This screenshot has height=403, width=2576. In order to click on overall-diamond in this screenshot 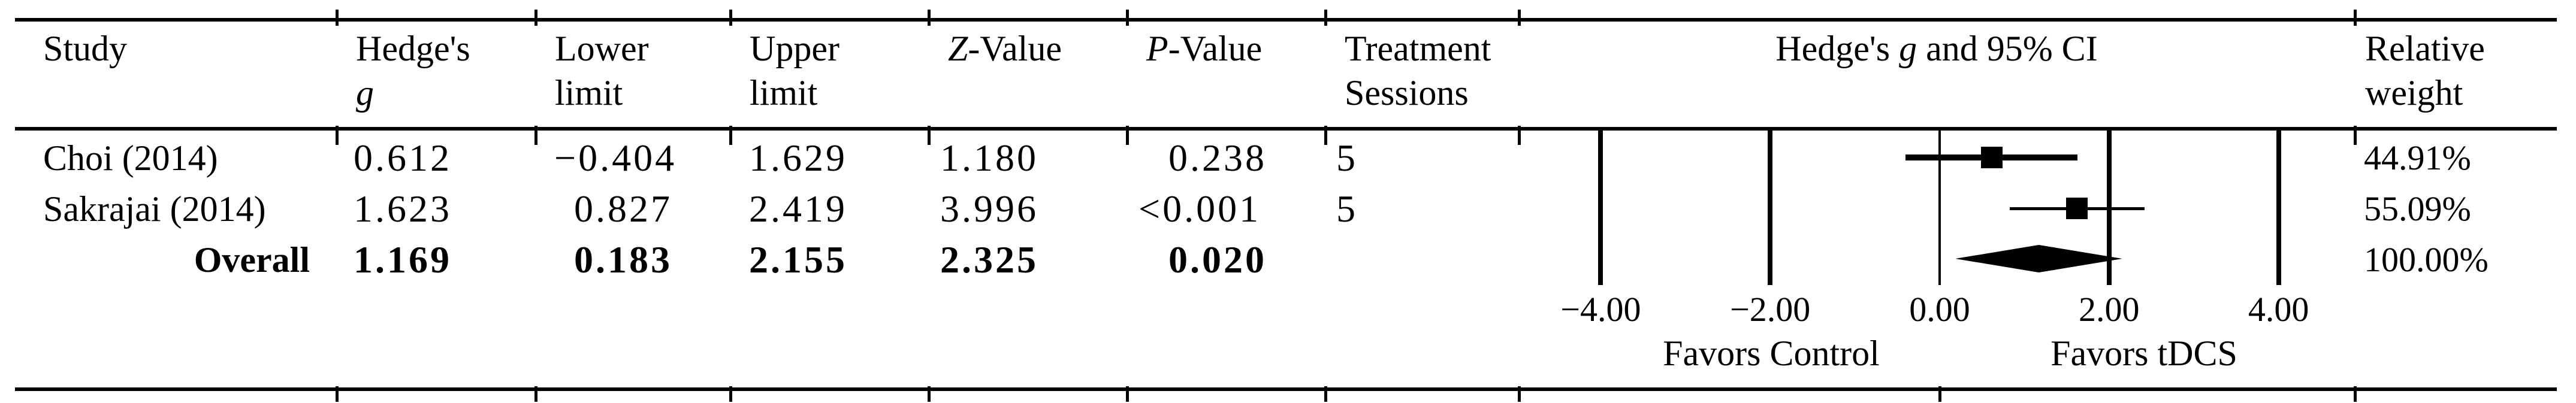, I will do `click(2039, 258)`.